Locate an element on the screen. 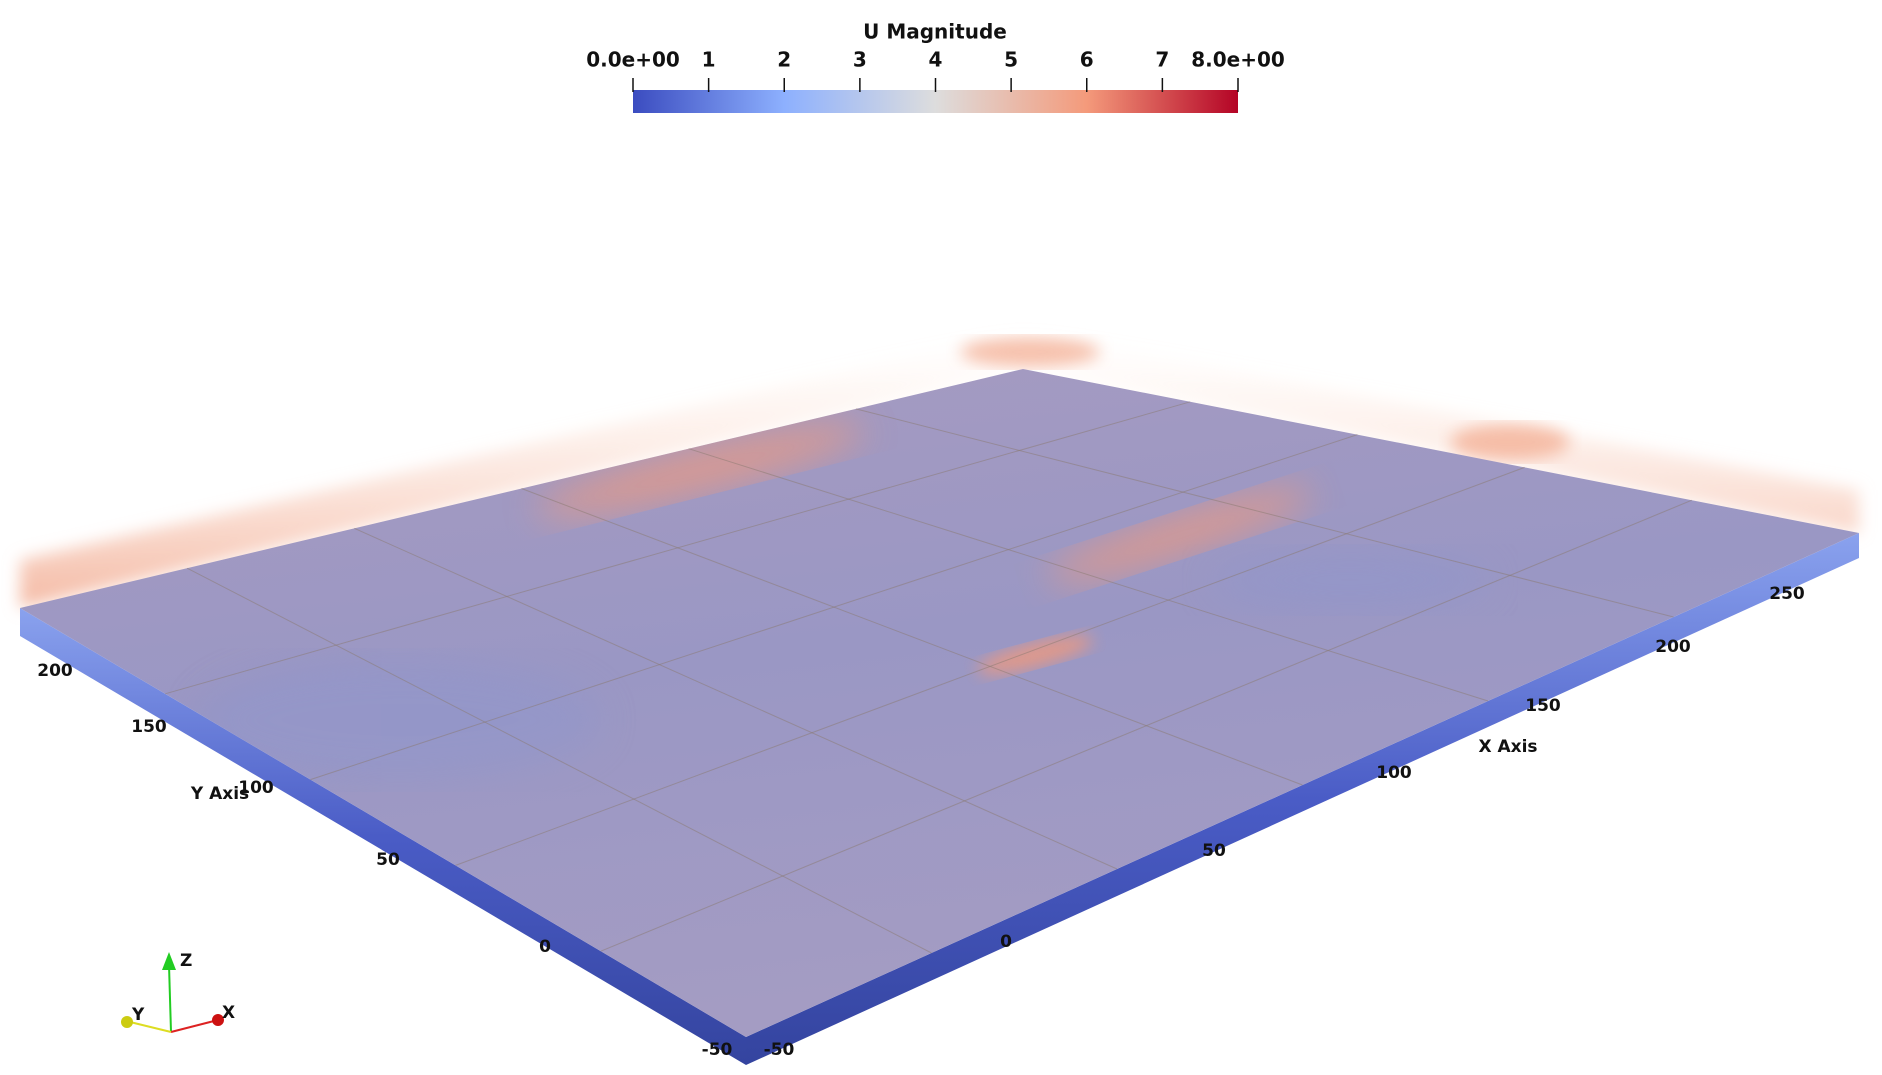 The width and height of the screenshot is (1882, 1075). colorbar-ticks: 0.0e+00 1 2 3 4 5 6 7 8.0e+00 is located at coordinates (935, 70).